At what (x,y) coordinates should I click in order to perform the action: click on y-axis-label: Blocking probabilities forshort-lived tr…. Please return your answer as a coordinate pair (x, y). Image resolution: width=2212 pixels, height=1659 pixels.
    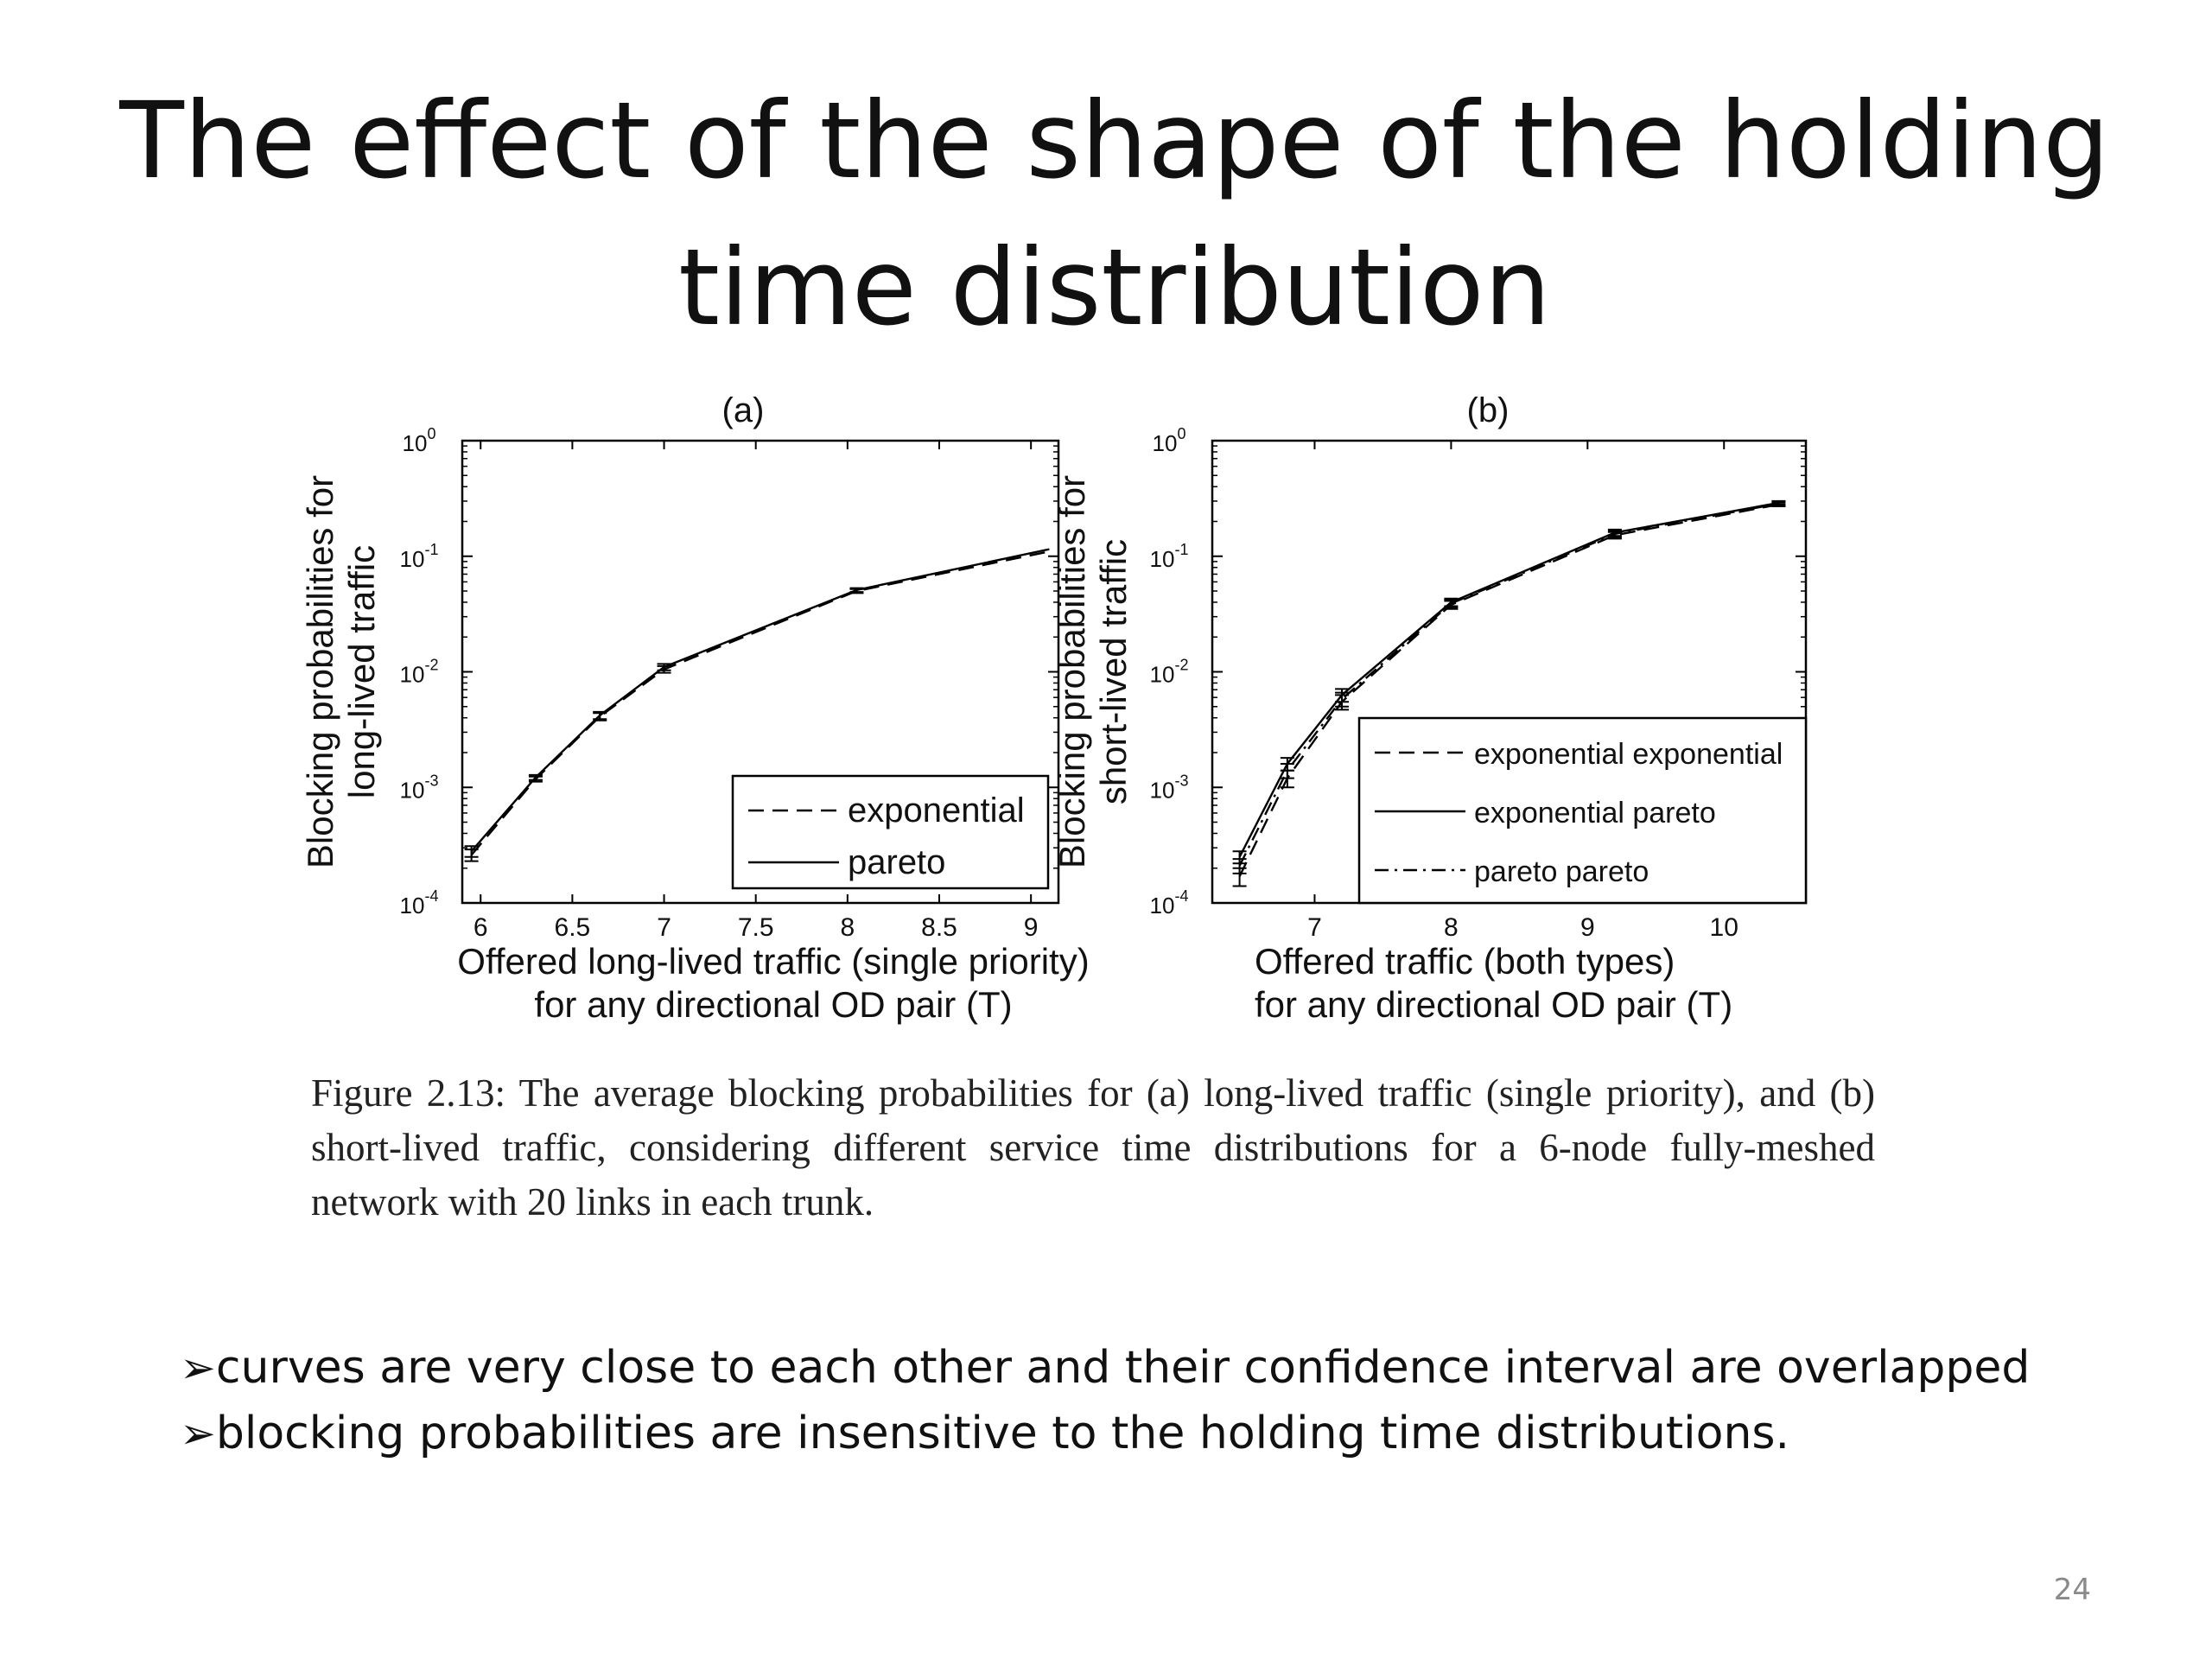
    Looking at the image, I should click on (1093, 671).